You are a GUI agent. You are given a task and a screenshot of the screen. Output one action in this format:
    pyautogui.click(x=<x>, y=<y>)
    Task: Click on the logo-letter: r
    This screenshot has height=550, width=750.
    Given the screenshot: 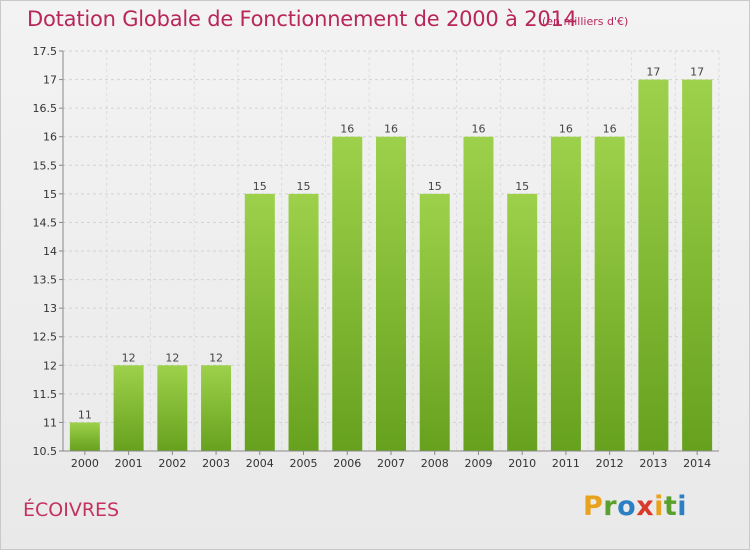 What is the action you would take?
    pyautogui.click(x=610, y=506)
    